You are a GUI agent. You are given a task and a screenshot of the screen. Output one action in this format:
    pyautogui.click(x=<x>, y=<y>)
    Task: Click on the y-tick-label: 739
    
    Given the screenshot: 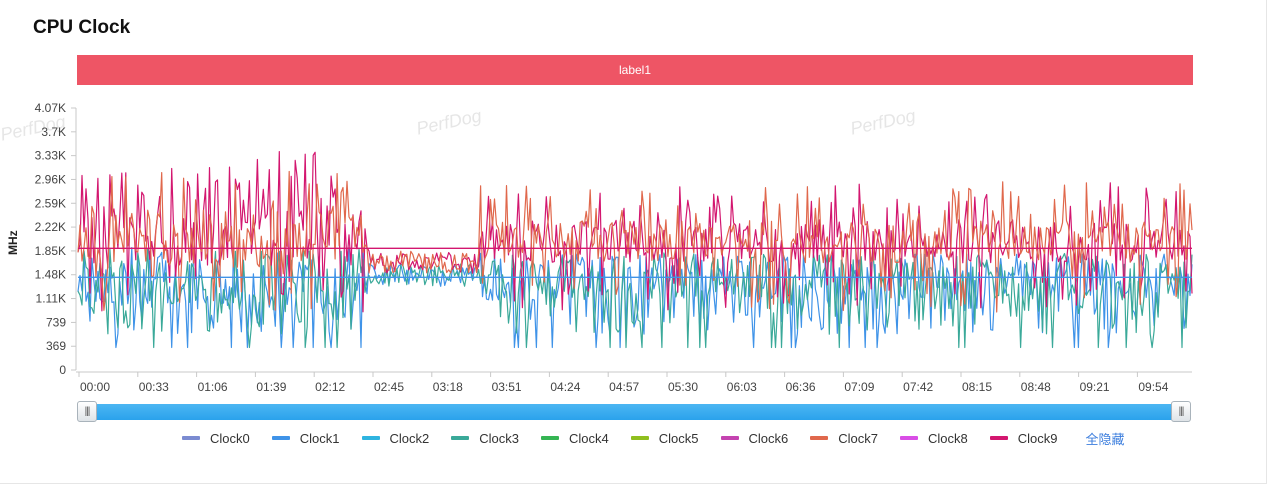 What is the action you would take?
    pyautogui.click(x=56, y=322)
    